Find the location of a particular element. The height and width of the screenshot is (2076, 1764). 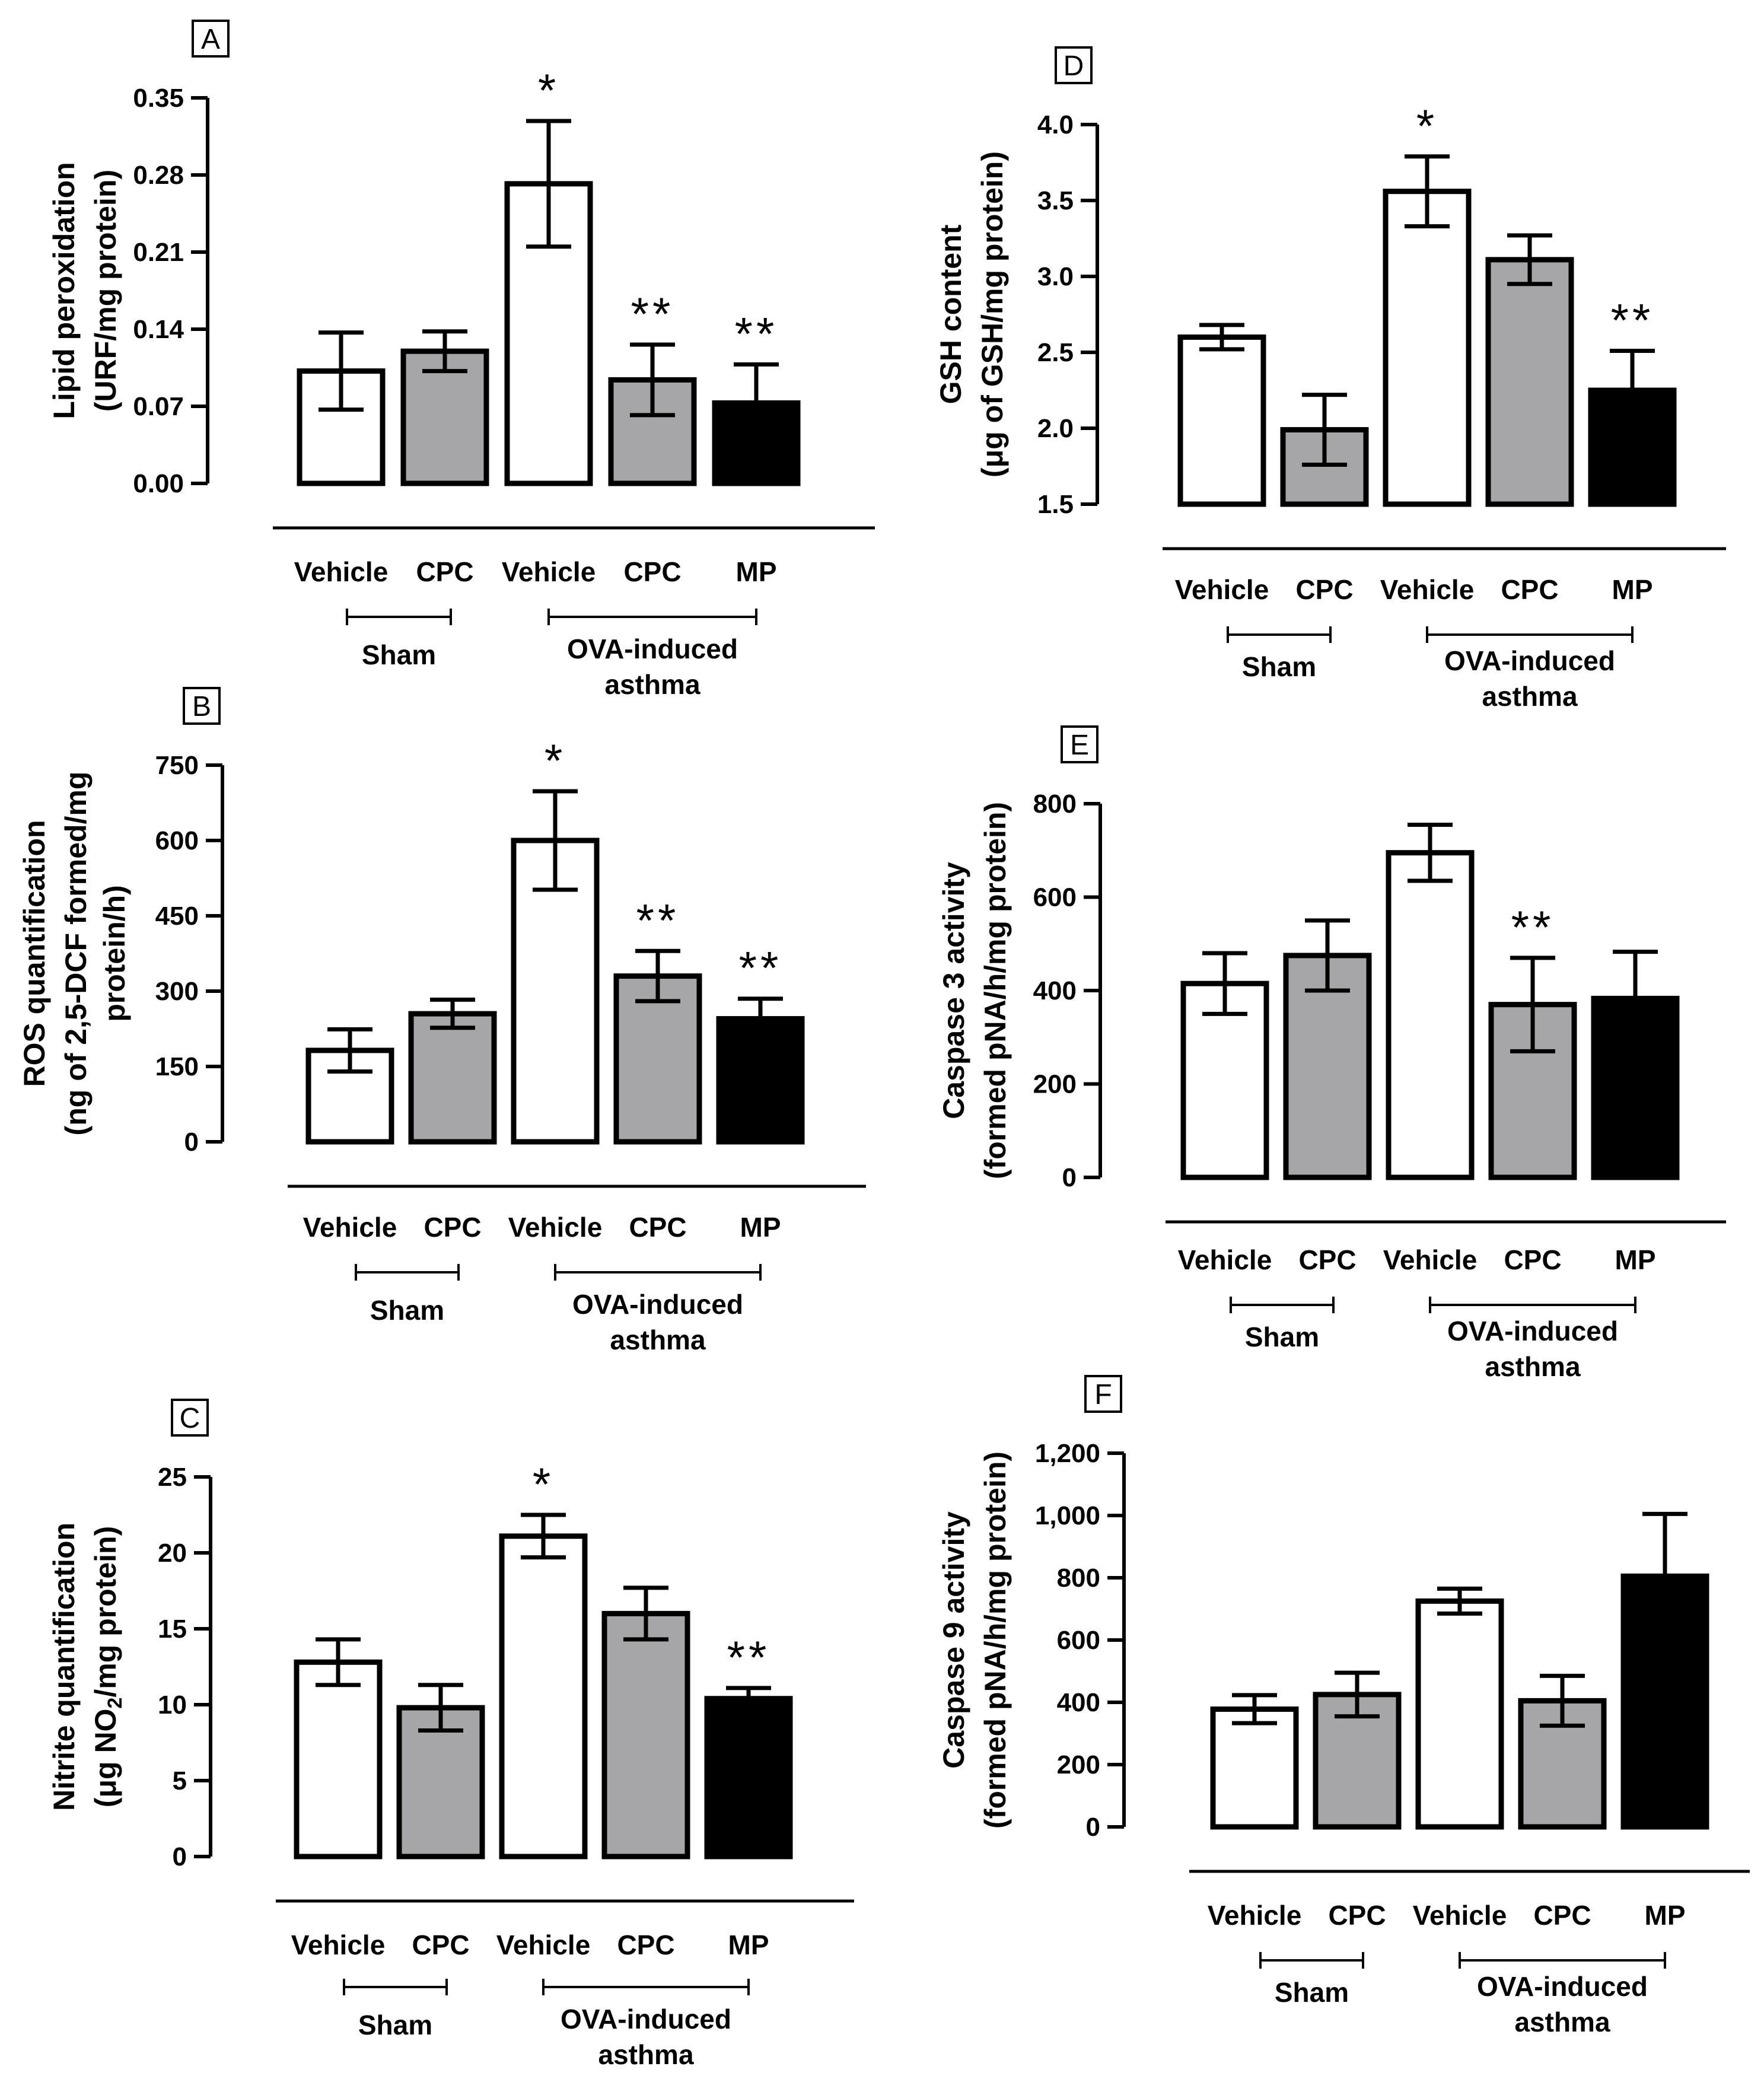

y-tick-label: 15 is located at coordinates (172, 1630).